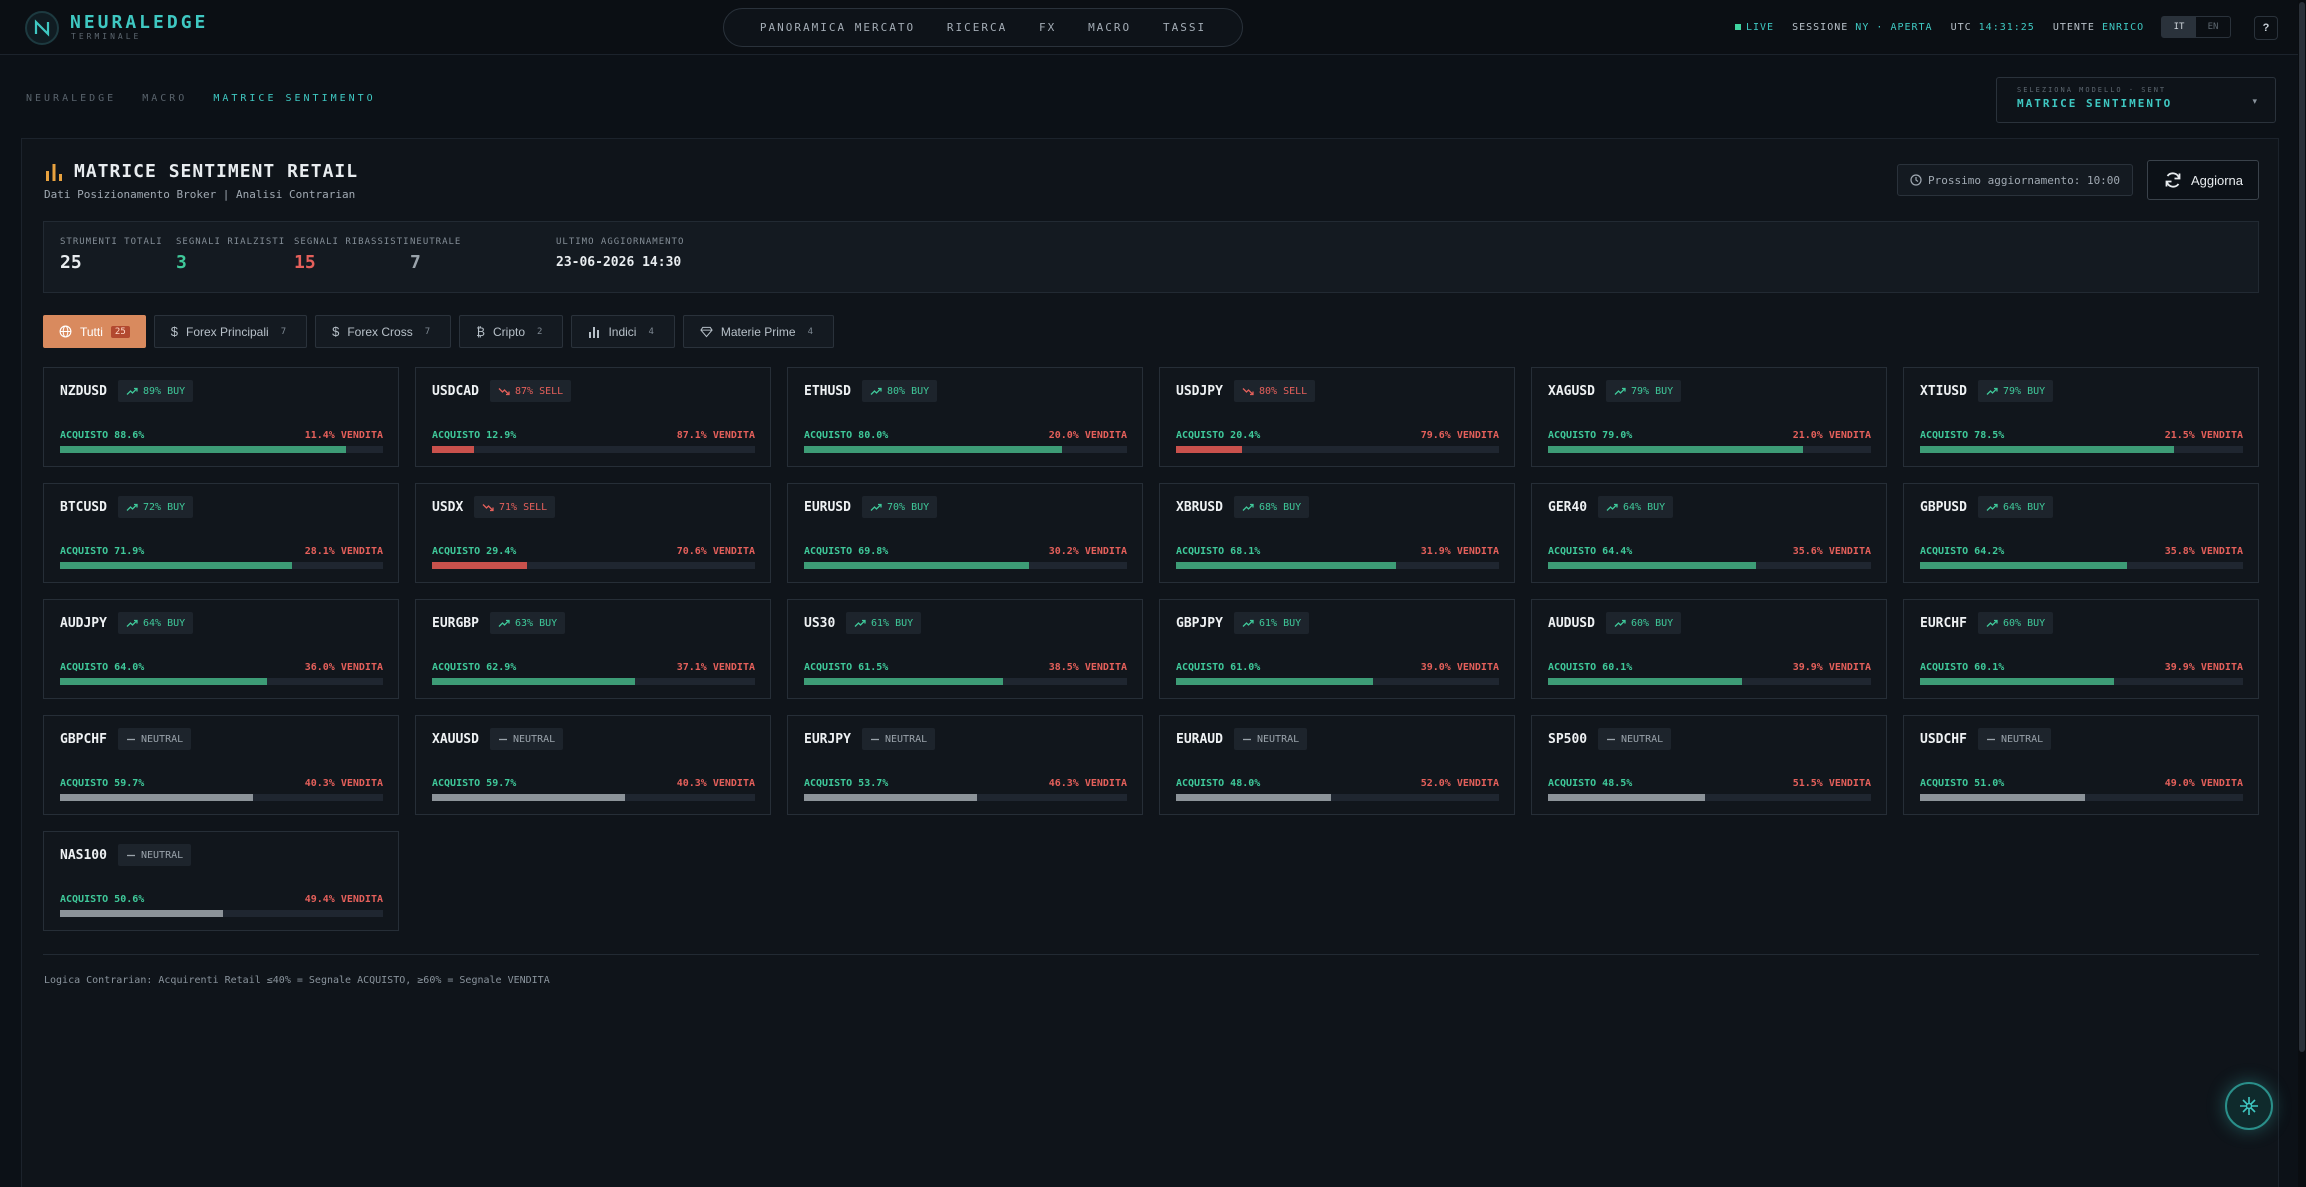 This screenshot has height=1187, width=2306. Describe the element at coordinates (156, 507) in the screenshot. I see `signal-badge: 72% BUY` at that location.